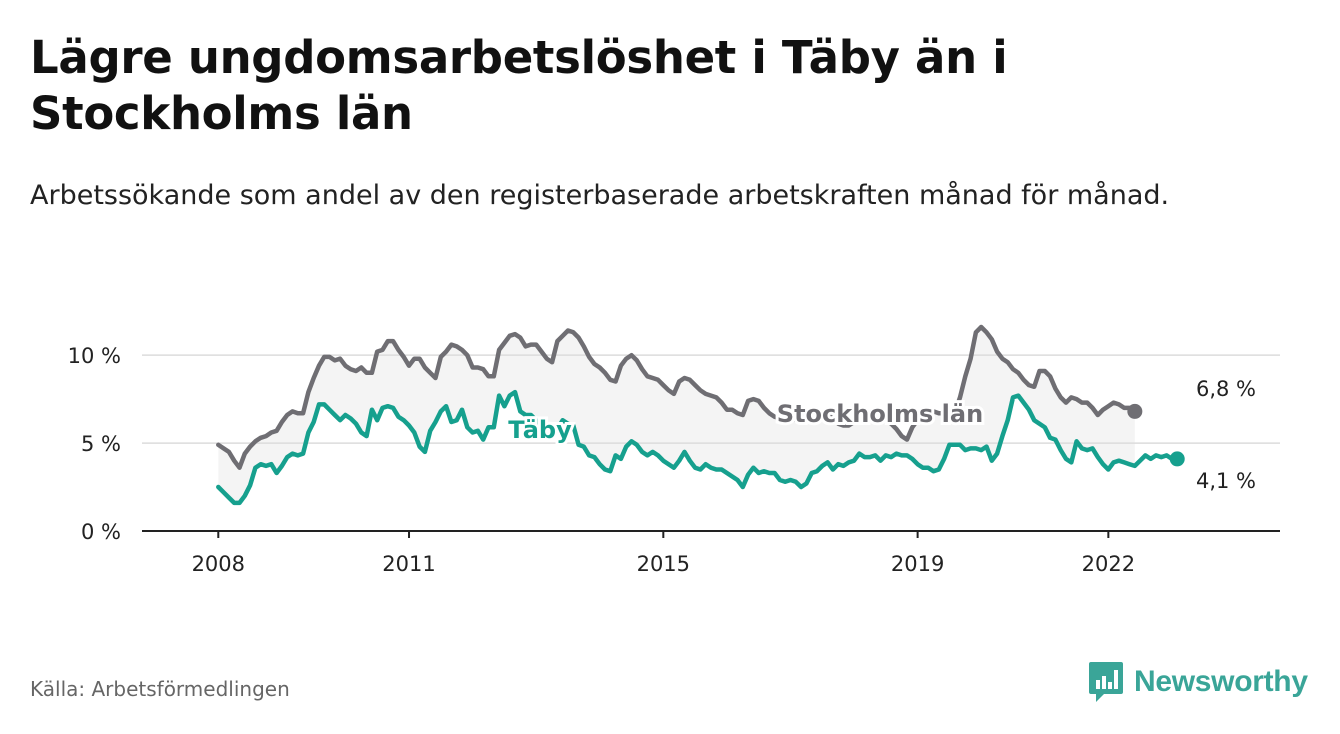 This screenshot has width=1340, height=734. I want to click on y-tick-label: 10 %, so click(94, 356).